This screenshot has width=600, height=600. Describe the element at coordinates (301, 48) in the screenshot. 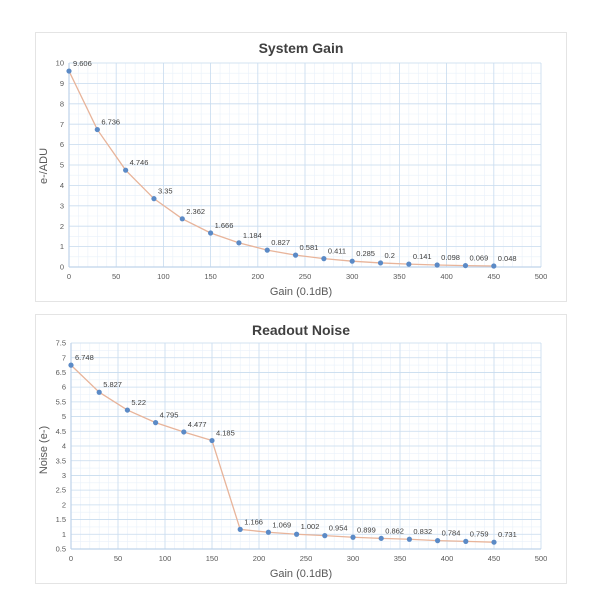

I see `chart-title: System Gain` at that location.